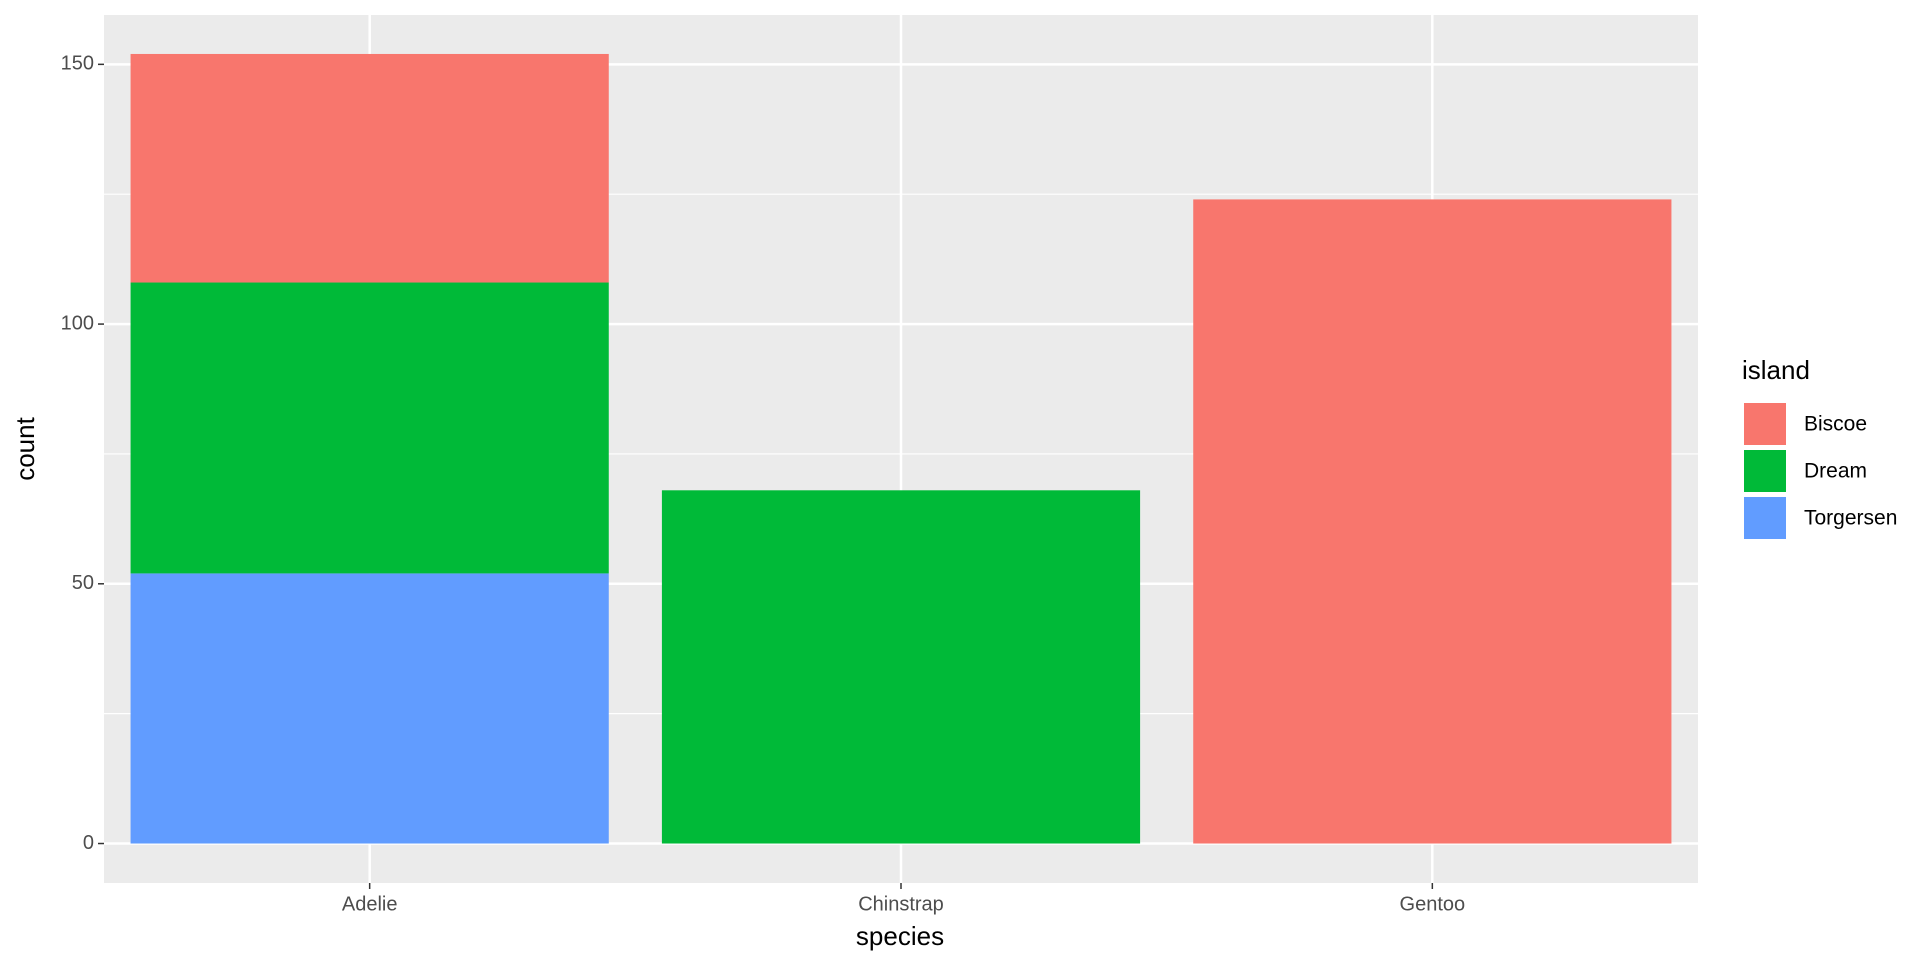 The width and height of the screenshot is (1920, 960). Describe the element at coordinates (83, 583) in the screenshot. I see `y-tick-label: 50` at that location.